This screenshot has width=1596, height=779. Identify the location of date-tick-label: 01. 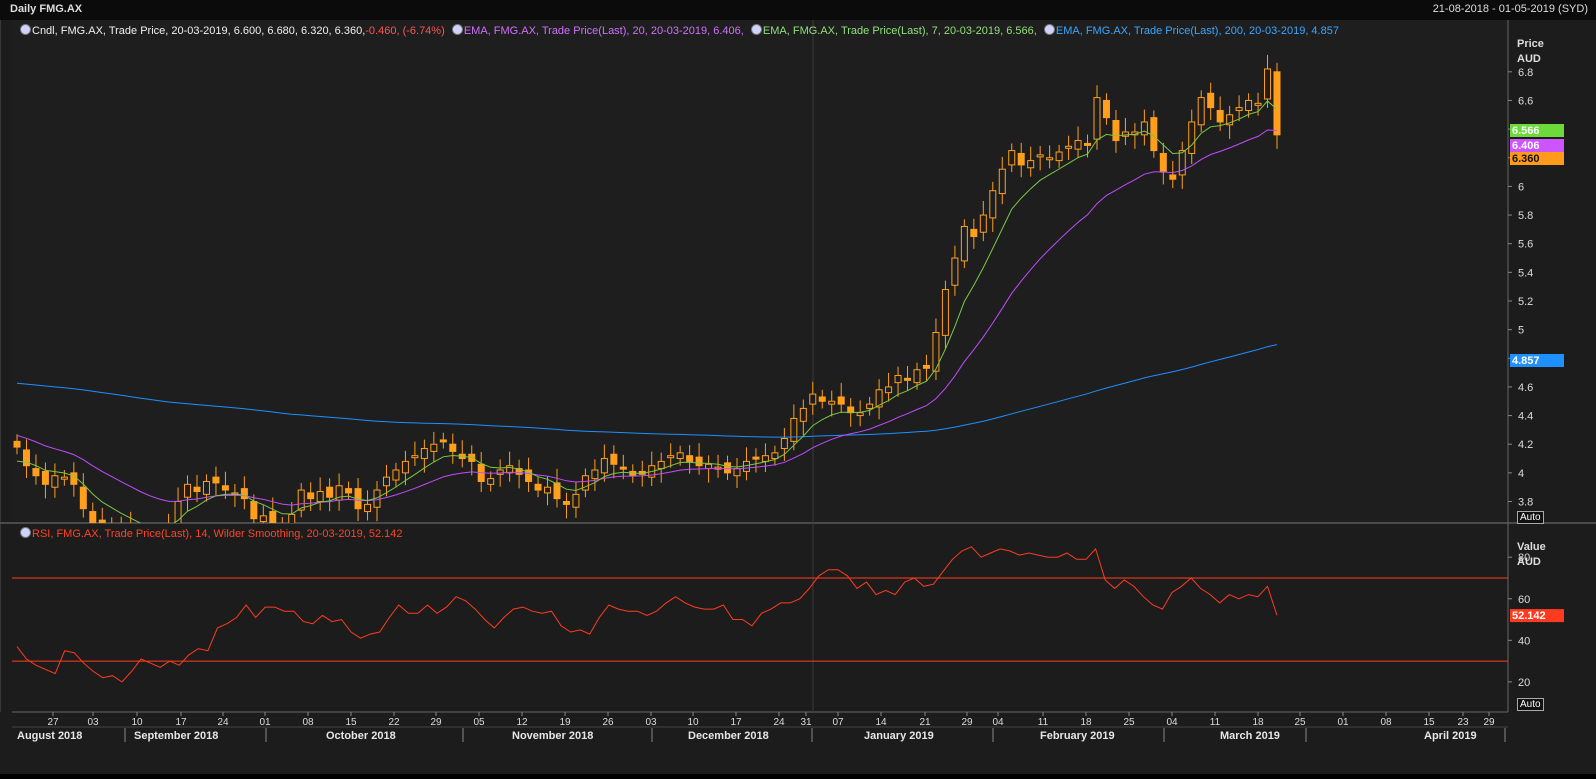
(265, 722).